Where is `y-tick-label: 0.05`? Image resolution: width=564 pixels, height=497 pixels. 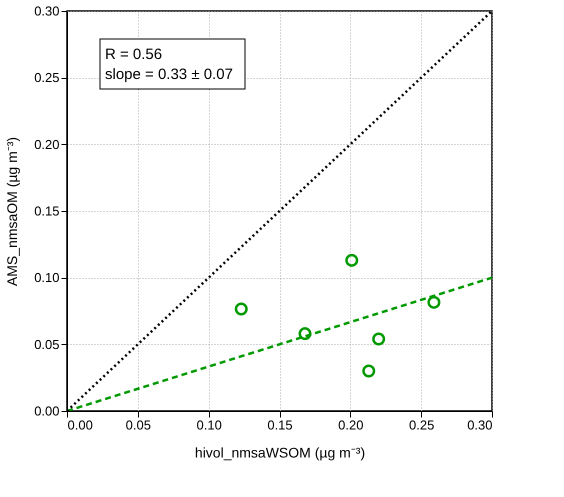
y-tick-label: 0.05 is located at coordinates (47, 344).